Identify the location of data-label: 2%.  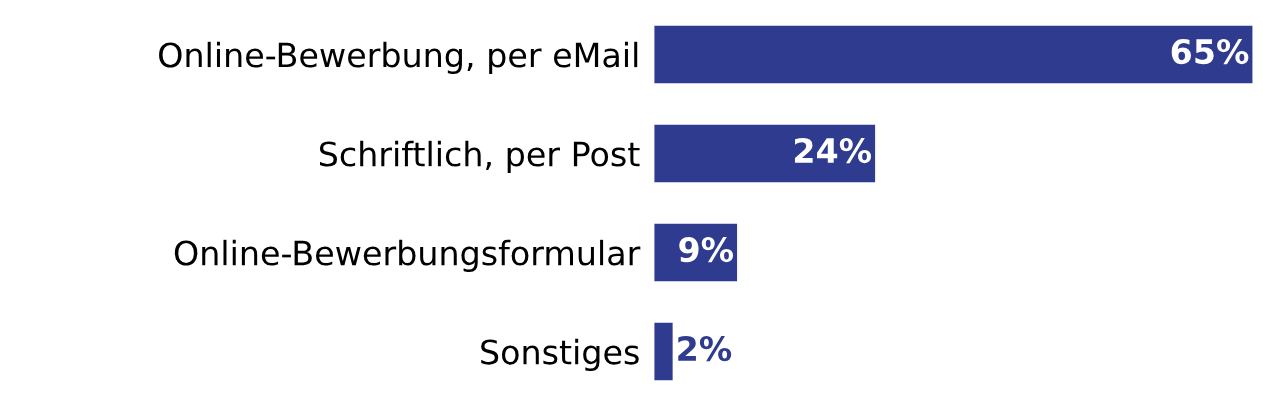
(705, 348).